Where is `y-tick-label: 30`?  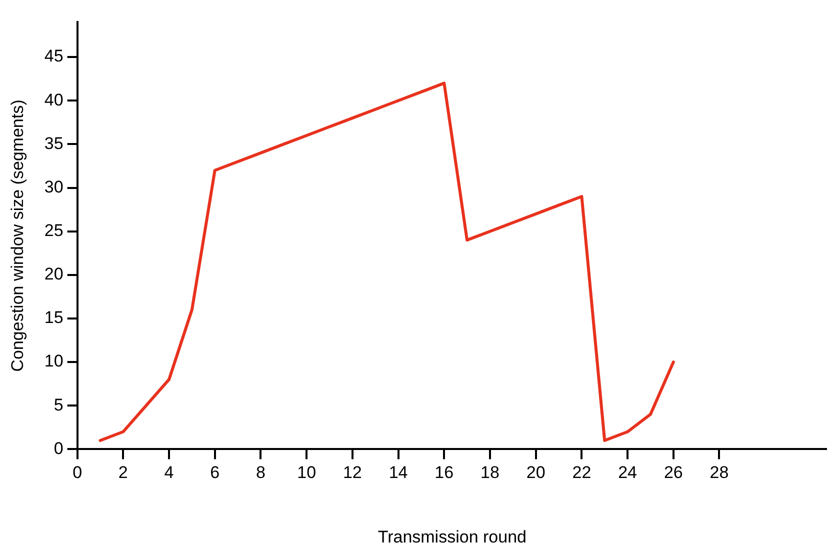
y-tick-label: 30 is located at coordinates (54, 186).